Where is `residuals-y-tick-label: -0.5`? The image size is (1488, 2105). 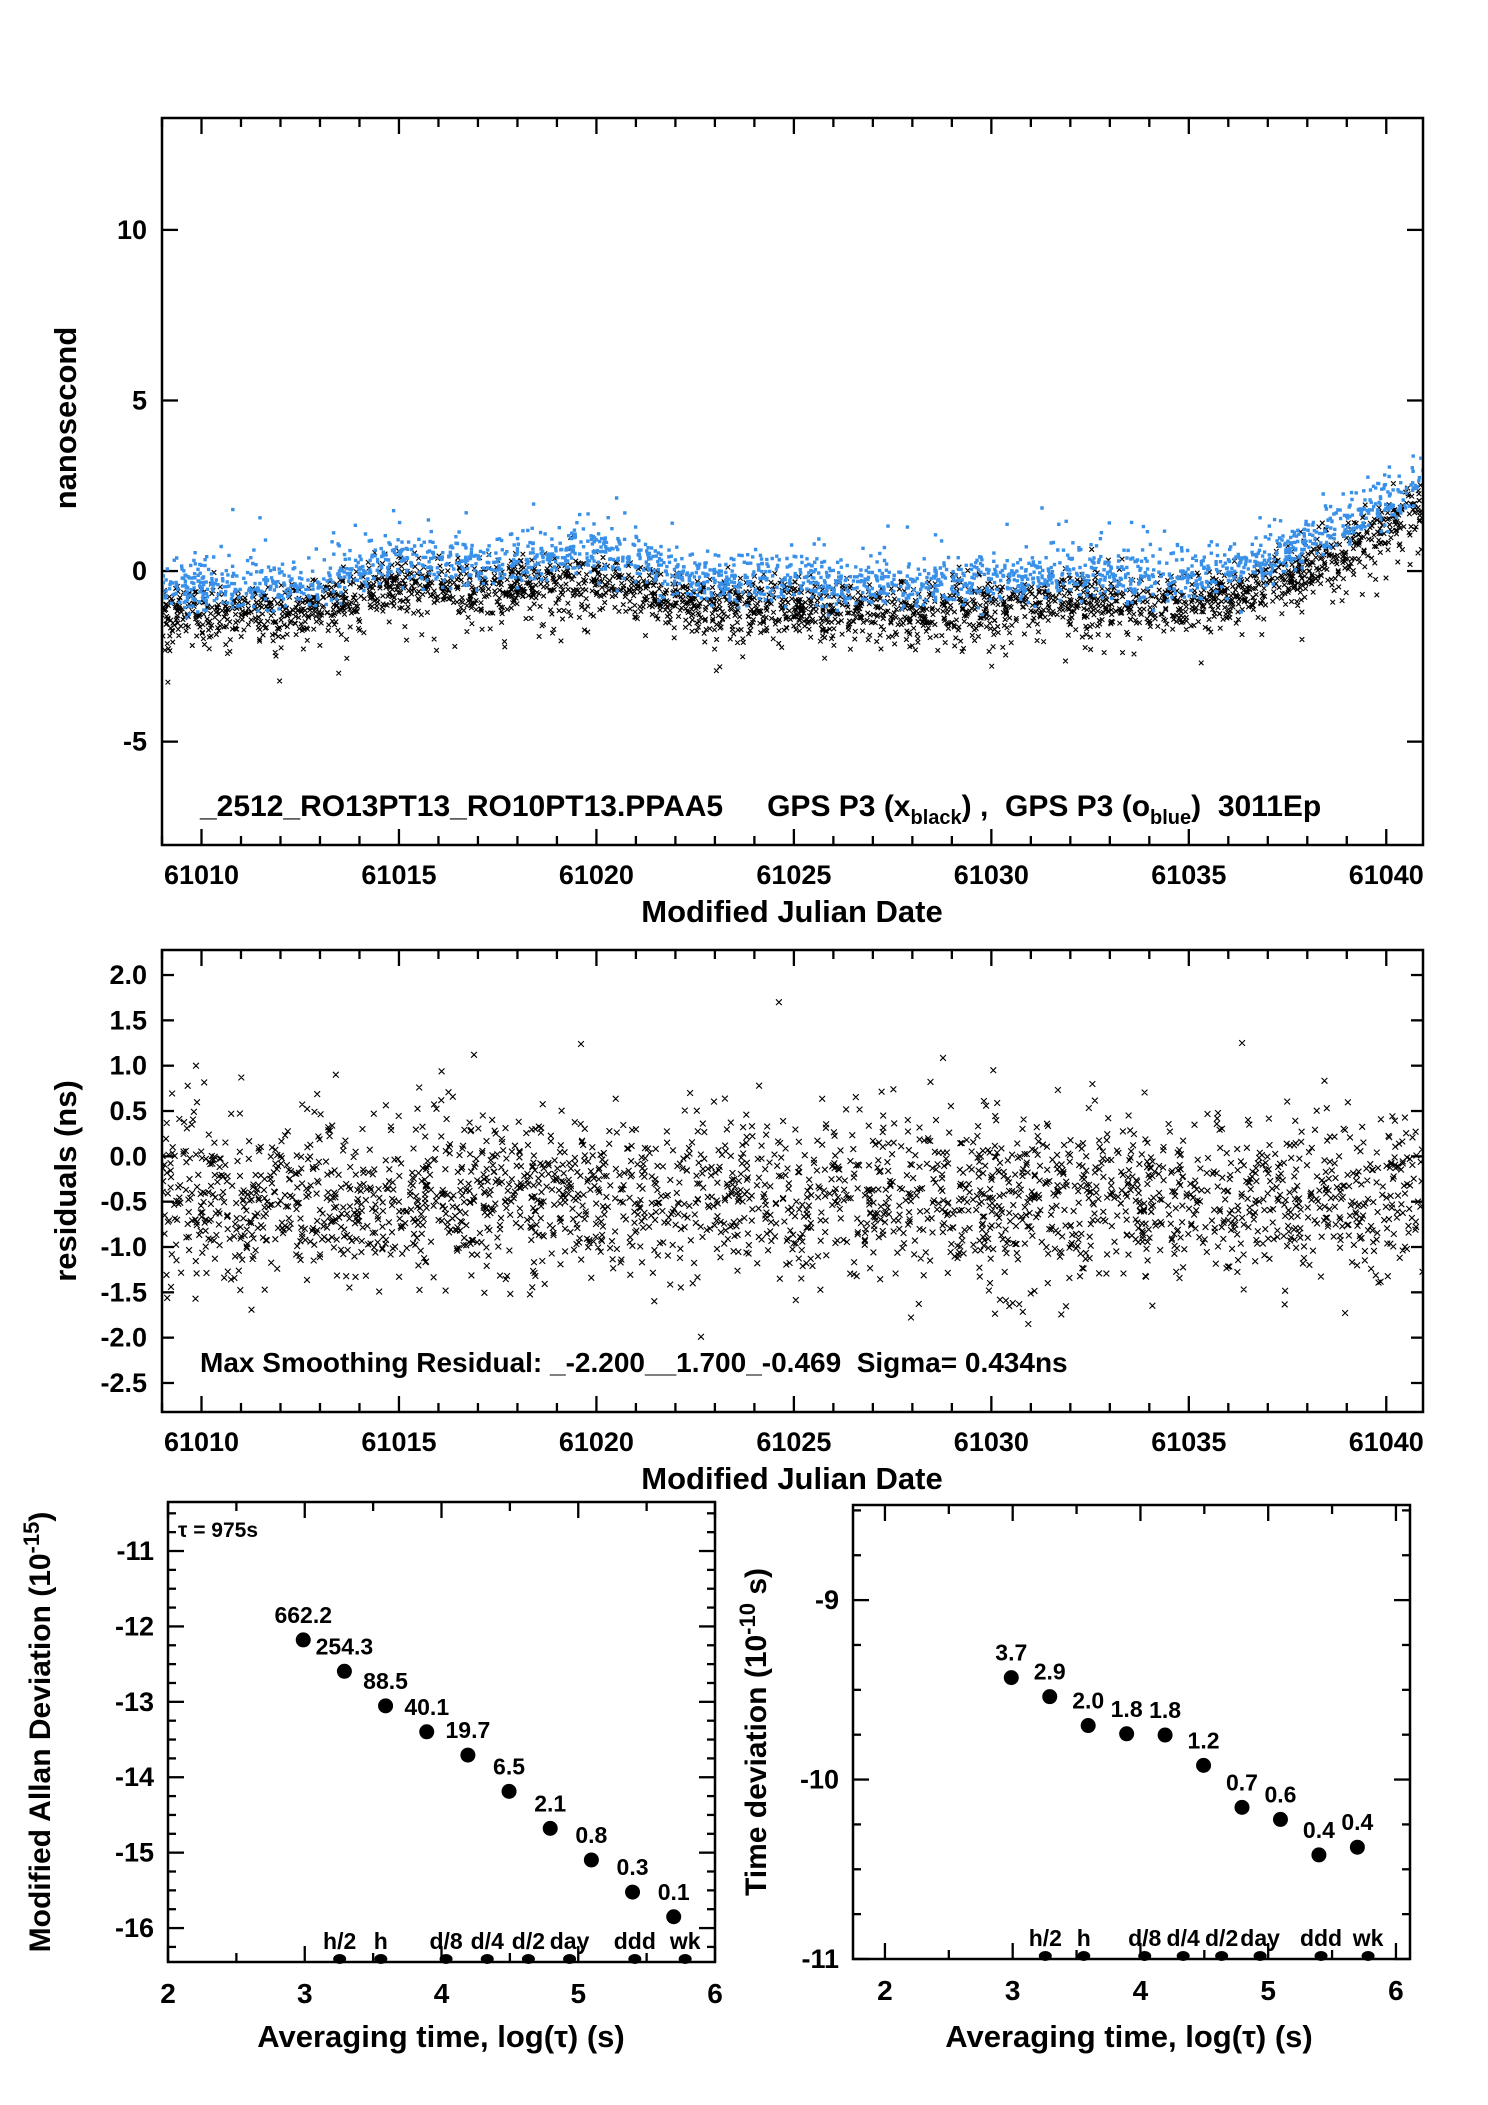 residuals-y-tick-label: -0.5 is located at coordinates (123, 1202).